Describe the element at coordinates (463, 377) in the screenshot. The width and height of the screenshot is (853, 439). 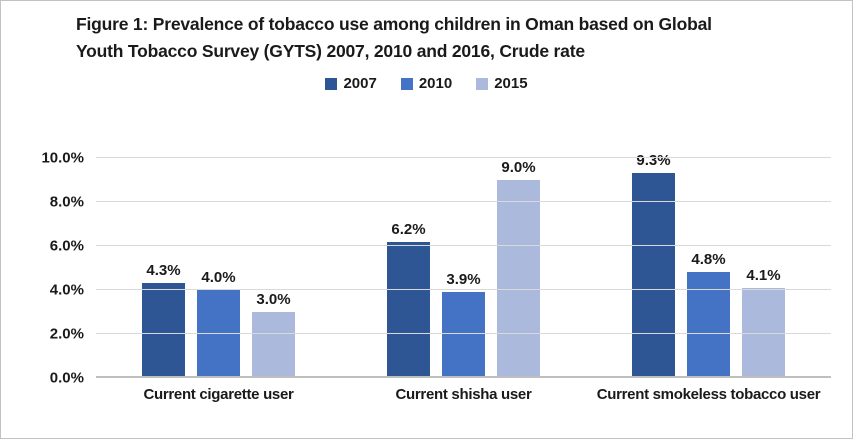
I see `x-axis-line` at that location.